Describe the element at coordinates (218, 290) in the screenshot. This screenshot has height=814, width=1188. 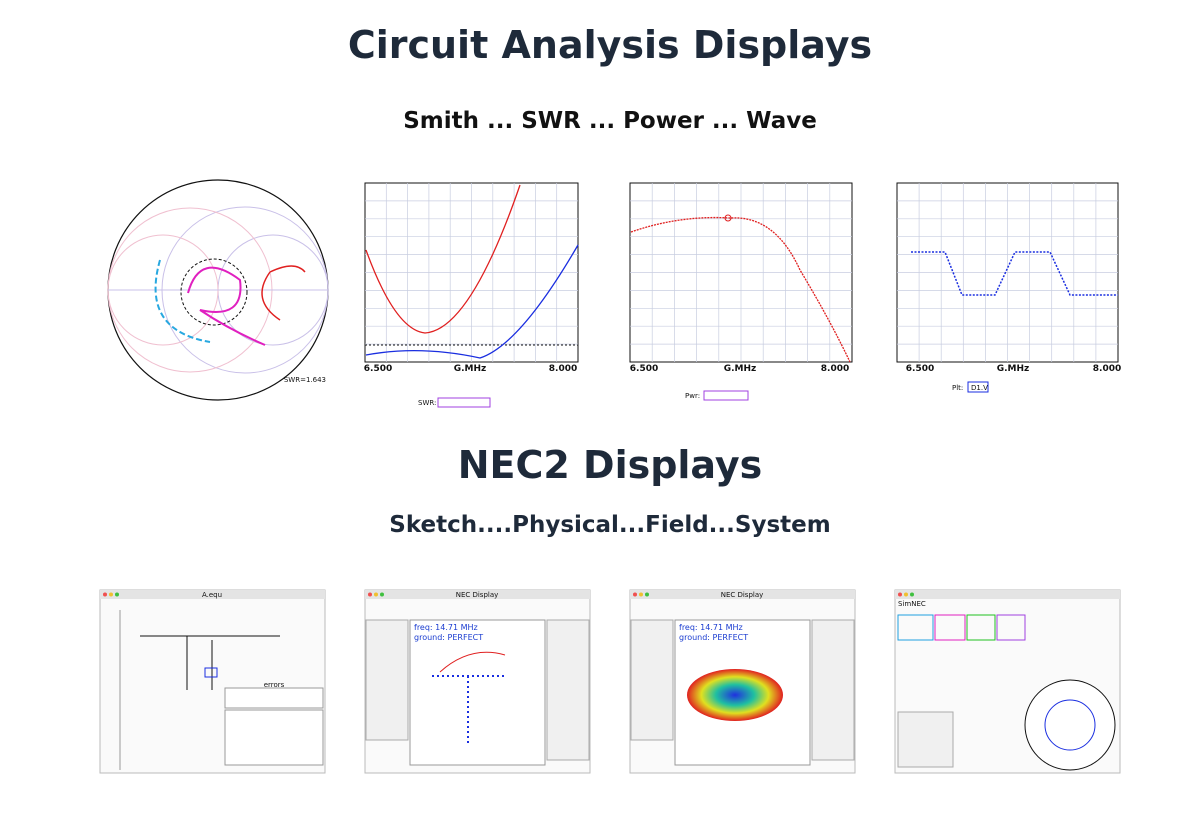
I see `smith-chart-image: SWR=1.643` at that location.